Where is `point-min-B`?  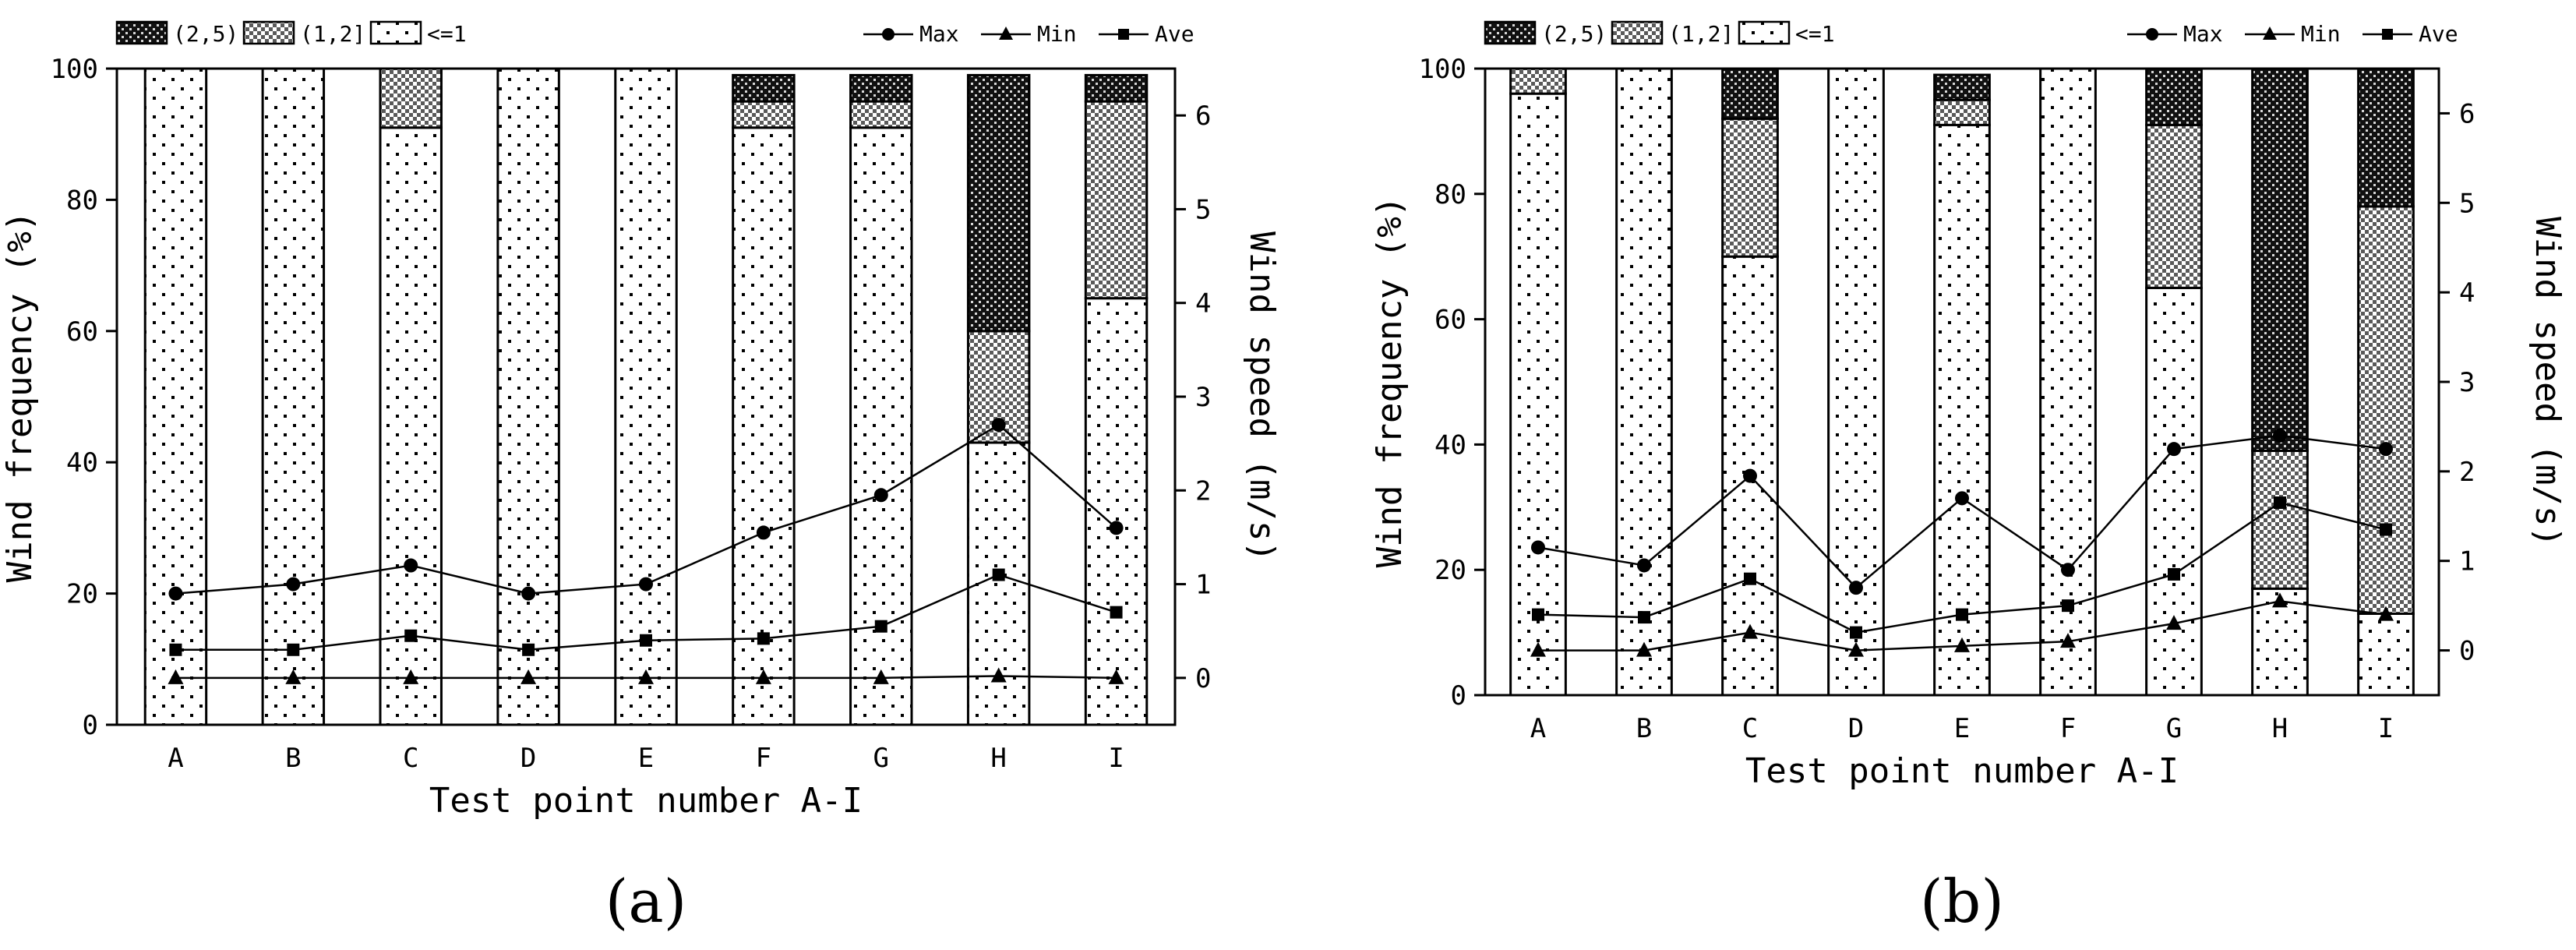
point-min-B is located at coordinates (1644, 649).